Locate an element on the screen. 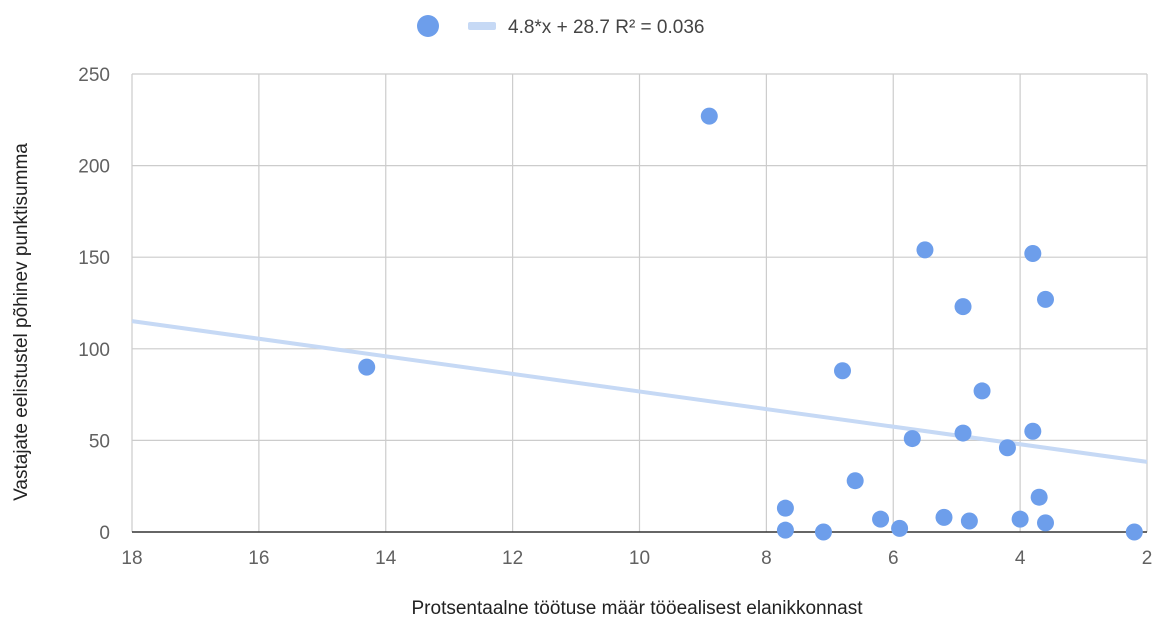  y-tick-label: 200 is located at coordinates (94, 167).